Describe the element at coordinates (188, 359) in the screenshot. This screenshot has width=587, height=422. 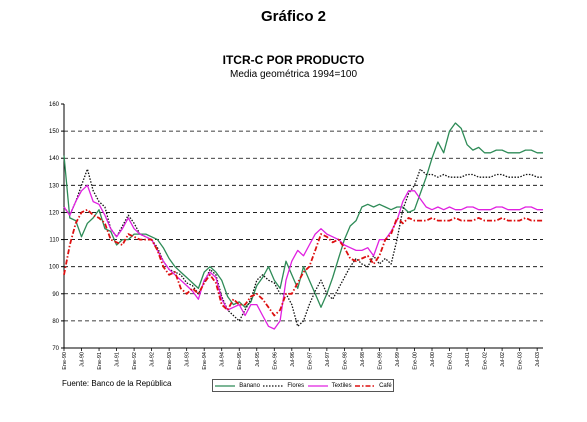
I see `x-tick-label: Jul-93` at that location.